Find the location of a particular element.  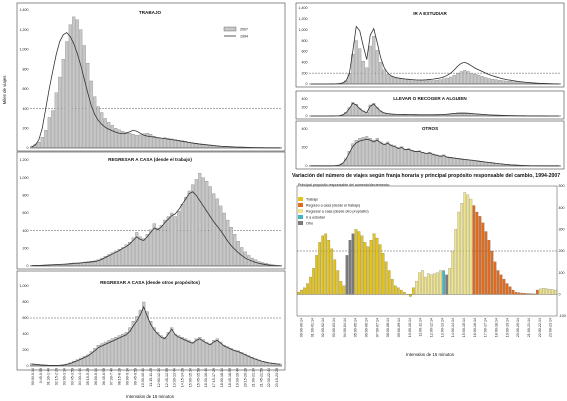

x-tick-label: 09:00-09:14 is located at coordinates (399, 327).